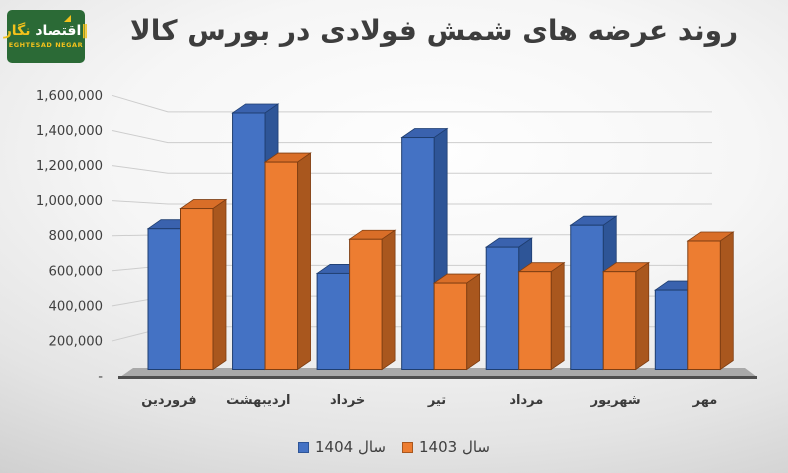  I want to click on logo-persian-text: ‖اقتصاد نگار, so click(46, 30).